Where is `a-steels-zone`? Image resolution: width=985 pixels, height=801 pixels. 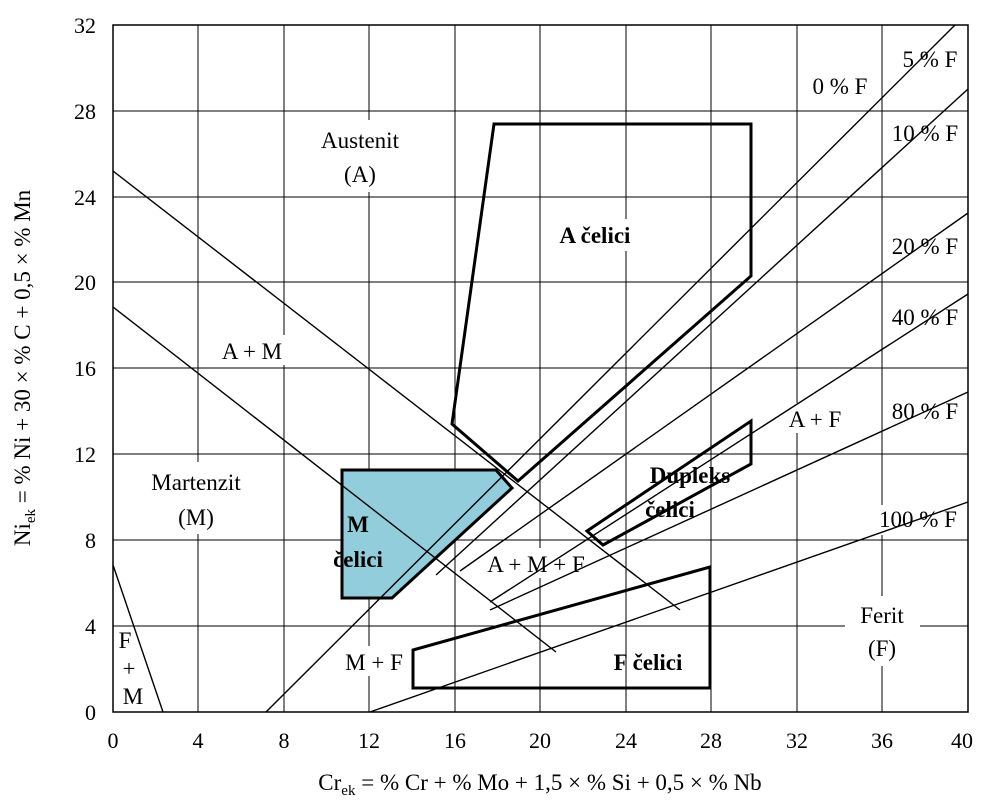
a-steels-zone is located at coordinates (601, 302).